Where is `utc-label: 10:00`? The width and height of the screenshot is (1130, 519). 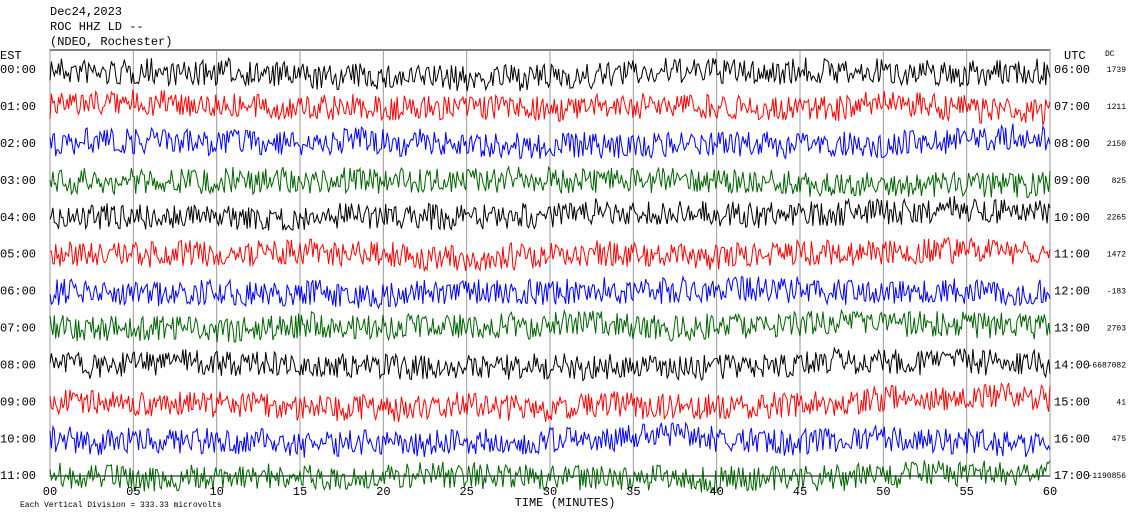 utc-label: 10:00 is located at coordinates (1072, 218).